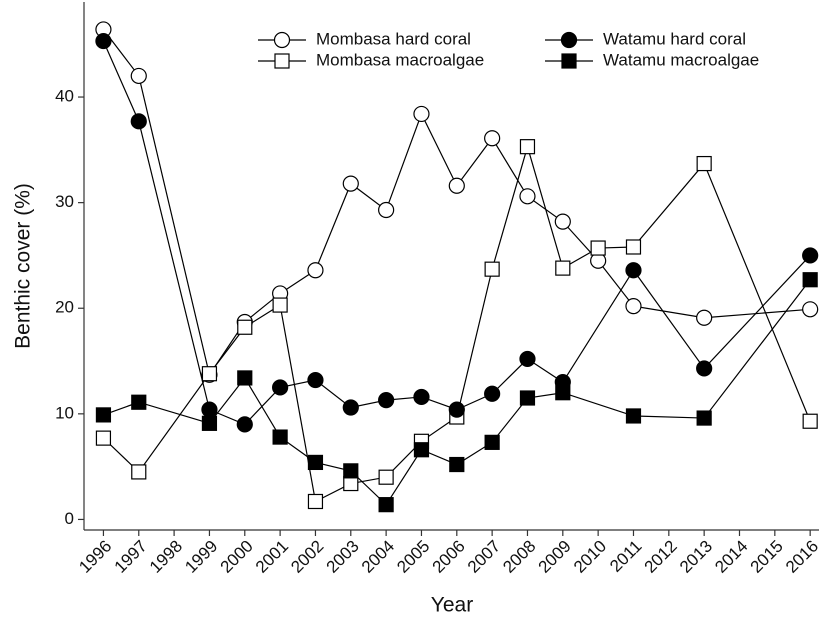  What do you see at coordinates (767, 557) in the screenshot?
I see `x-tick-label: 2015` at bounding box center [767, 557].